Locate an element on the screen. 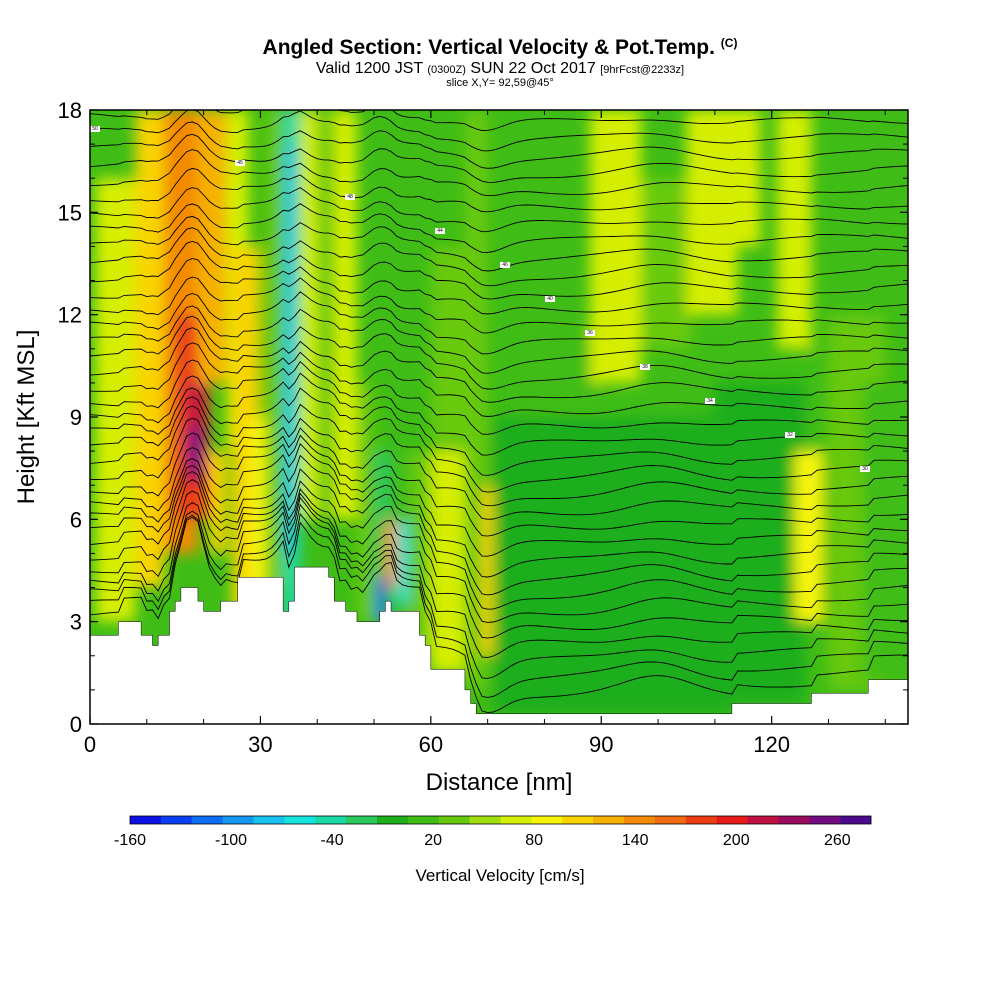 Image resolution: width=1000 pixels, height=1000 pixels. colorbar-tick-label: 260 is located at coordinates (837, 840).